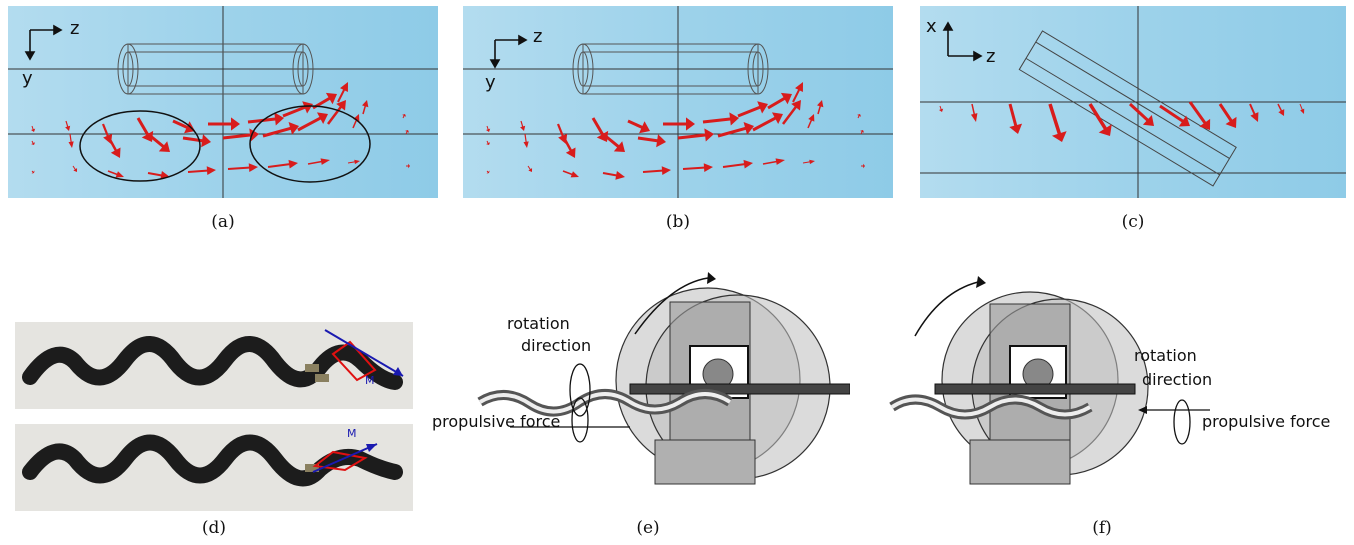  Describe the element at coordinates (340, 461) in the screenshot. I see `outline-marker` at that location.